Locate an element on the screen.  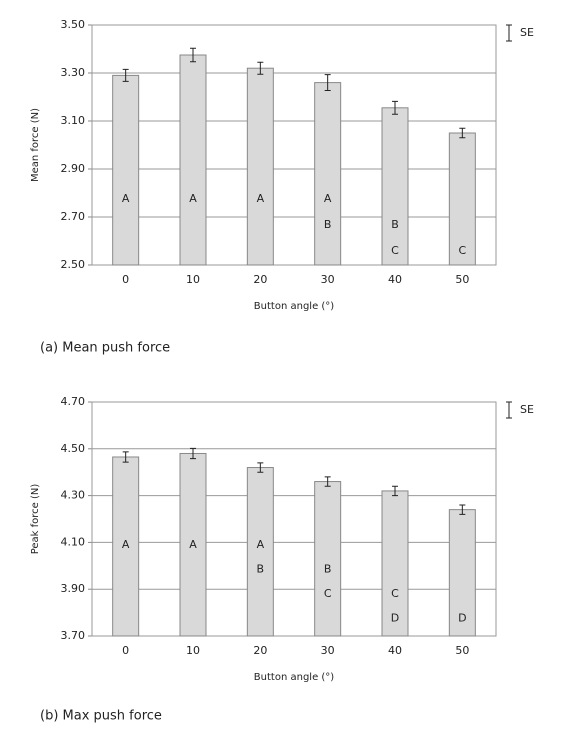
y-tick-label: 3.50 is located at coordinates (73, 24).